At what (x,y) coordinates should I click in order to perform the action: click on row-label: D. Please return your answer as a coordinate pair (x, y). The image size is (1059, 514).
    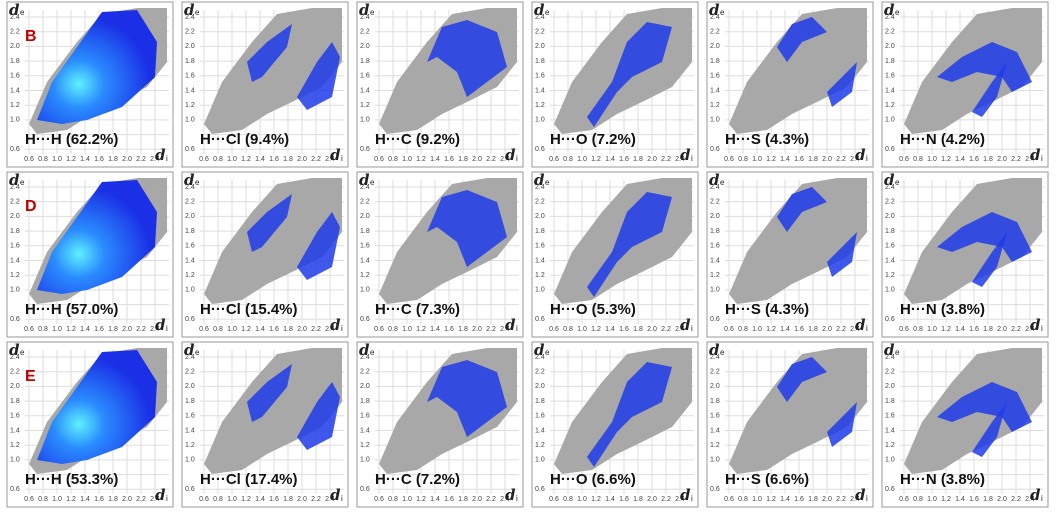
    Looking at the image, I should click on (31, 206).